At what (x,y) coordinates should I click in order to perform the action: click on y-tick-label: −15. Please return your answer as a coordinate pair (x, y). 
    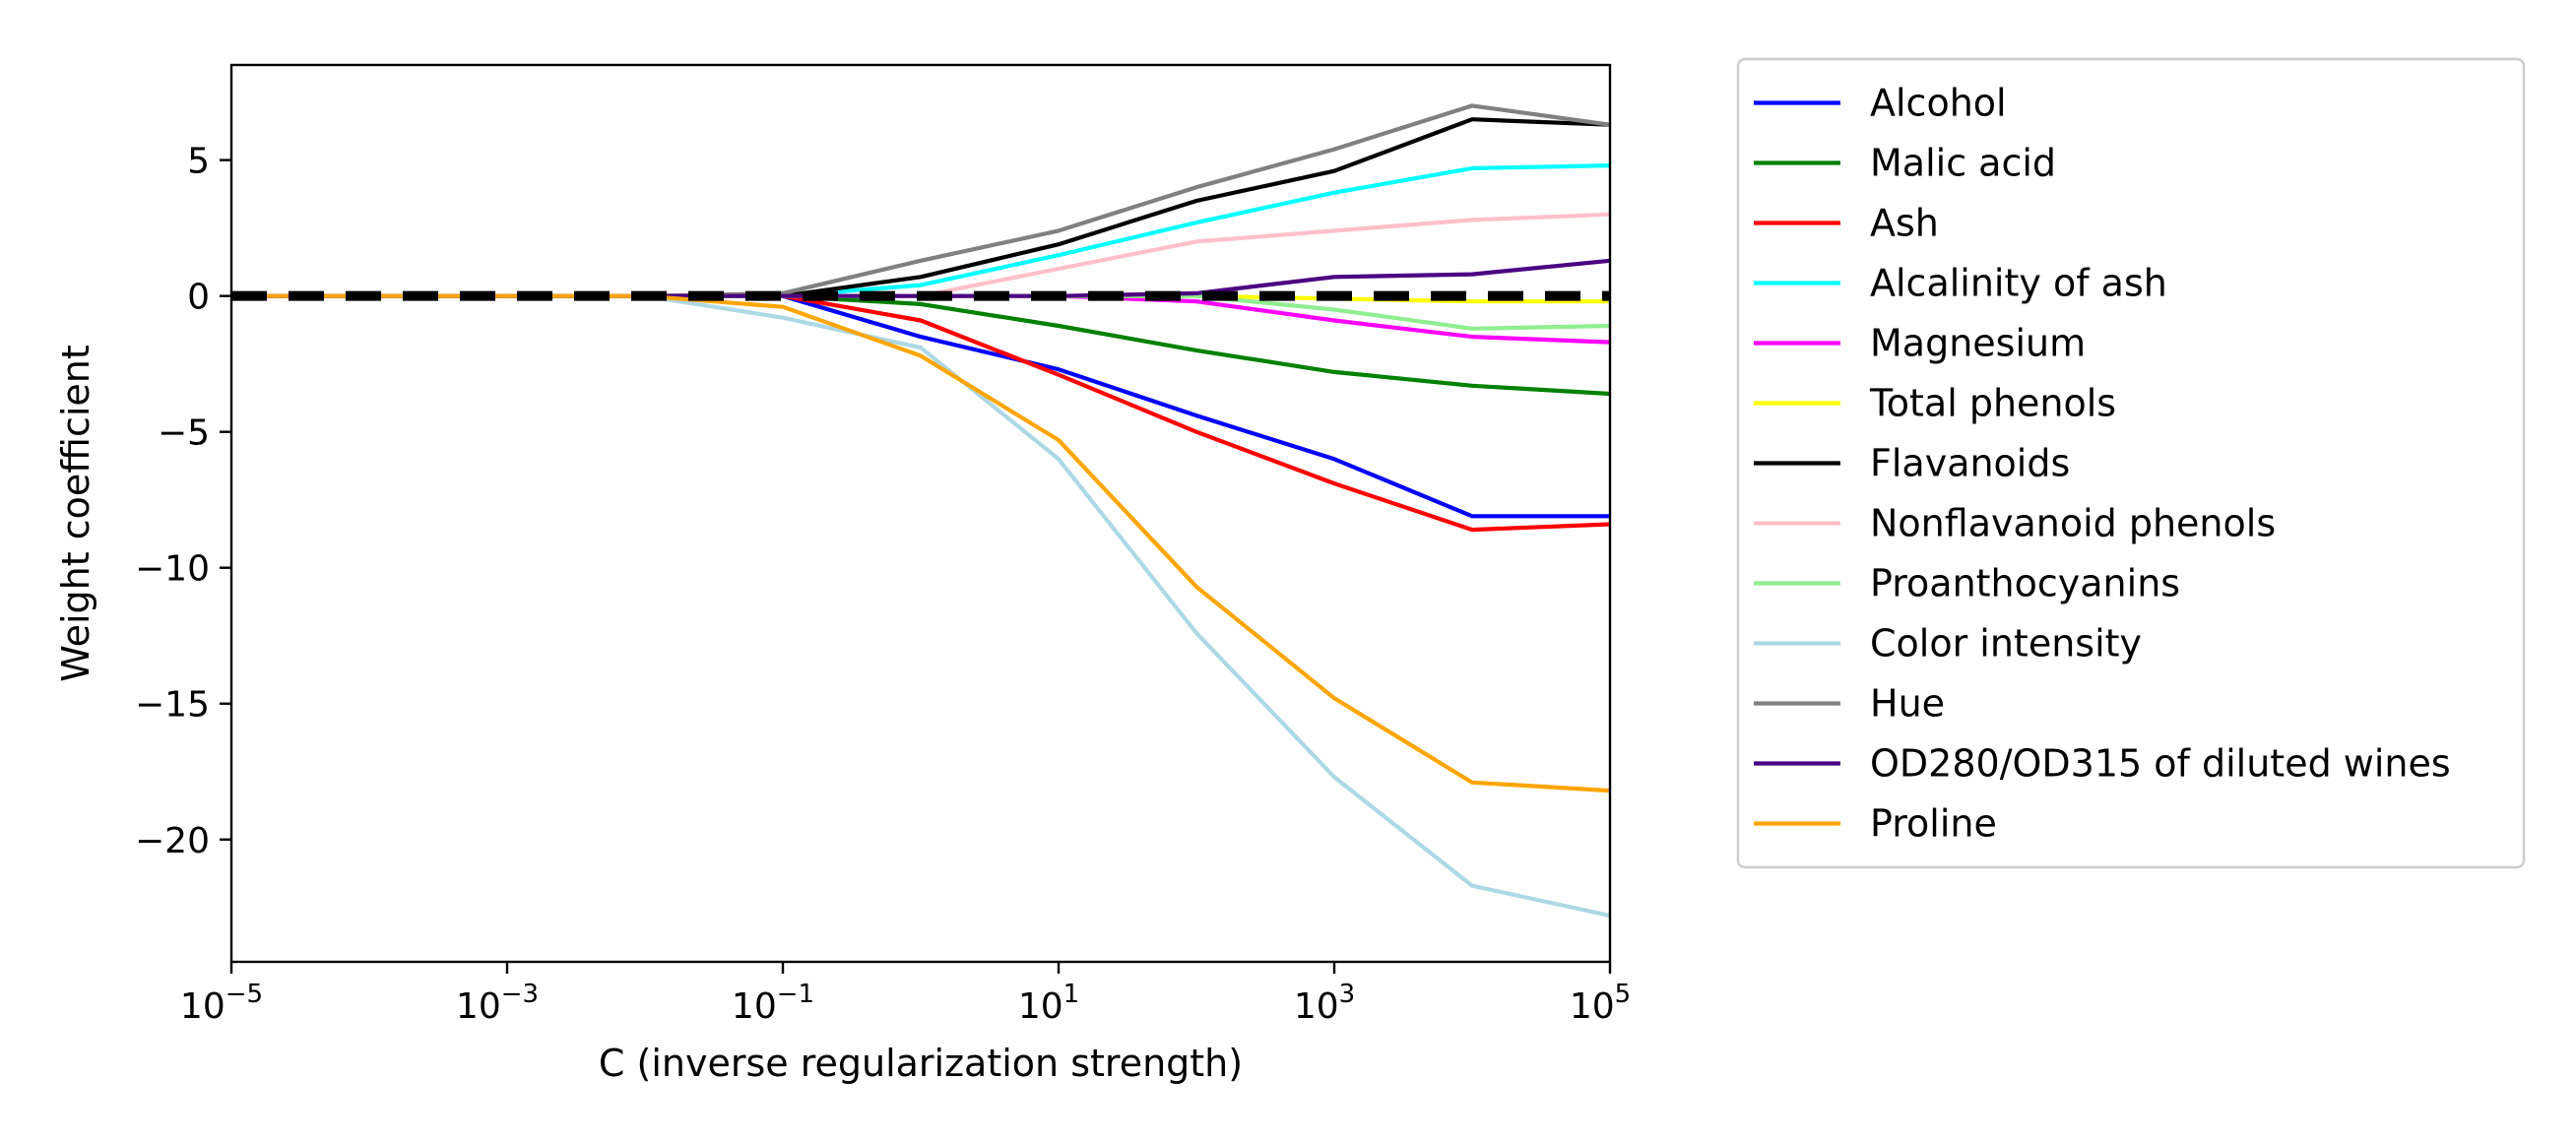
    Looking at the image, I should click on (172, 705).